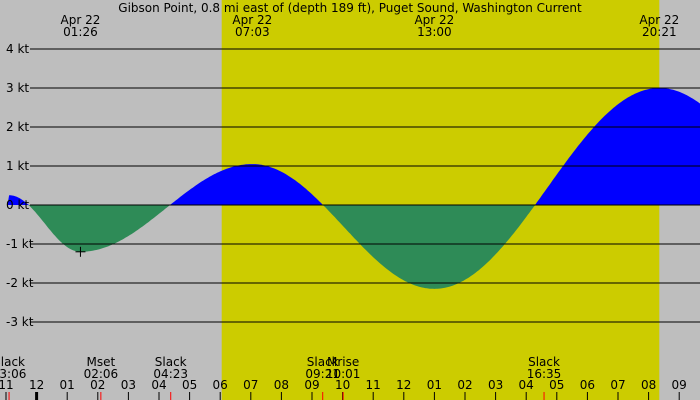 The height and width of the screenshot is (400, 700). What do you see at coordinates (17, 88) in the screenshot?
I see `y-tick-label: 3 kt` at bounding box center [17, 88].